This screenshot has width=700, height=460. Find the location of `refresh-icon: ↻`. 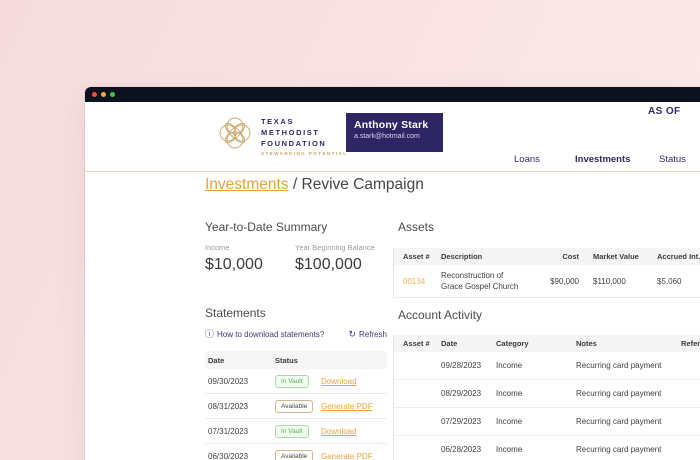

refresh-icon: ↻ is located at coordinates (352, 334).